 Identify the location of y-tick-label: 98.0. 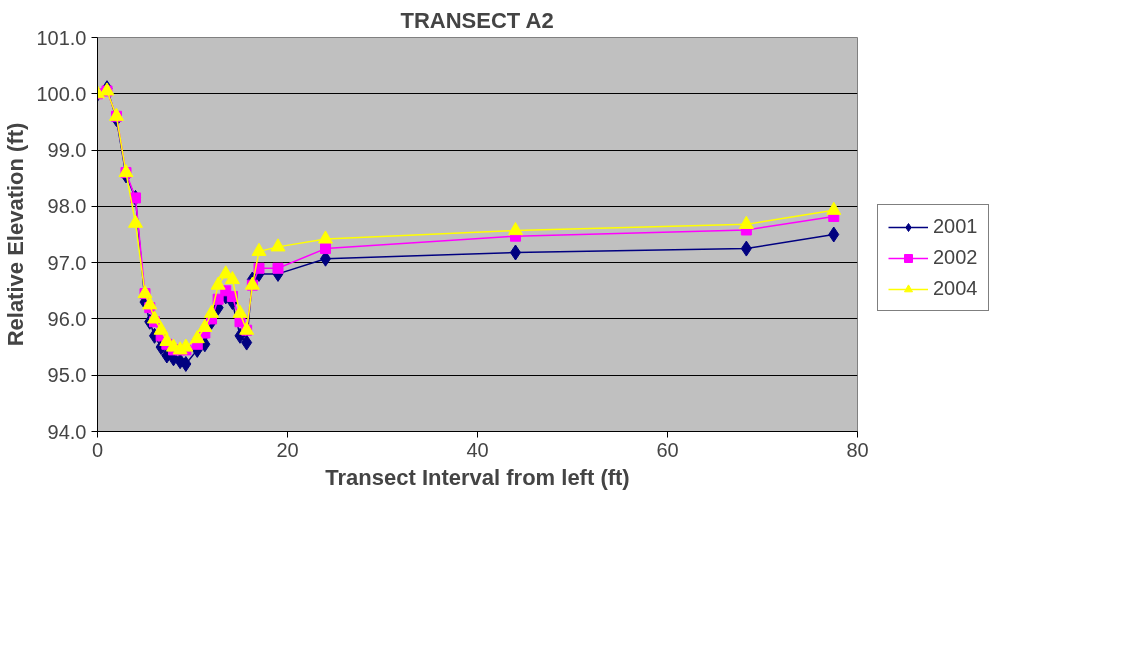
(67, 206).